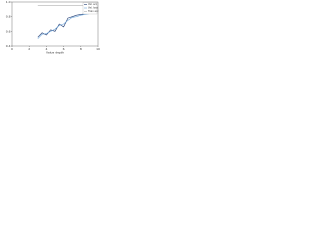 The width and height of the screenshot is (320, 240). What do you see at coordinates (93, 11) in the screenshot?
I see `legend-label: Train acc` at bounding box center [93, 11].